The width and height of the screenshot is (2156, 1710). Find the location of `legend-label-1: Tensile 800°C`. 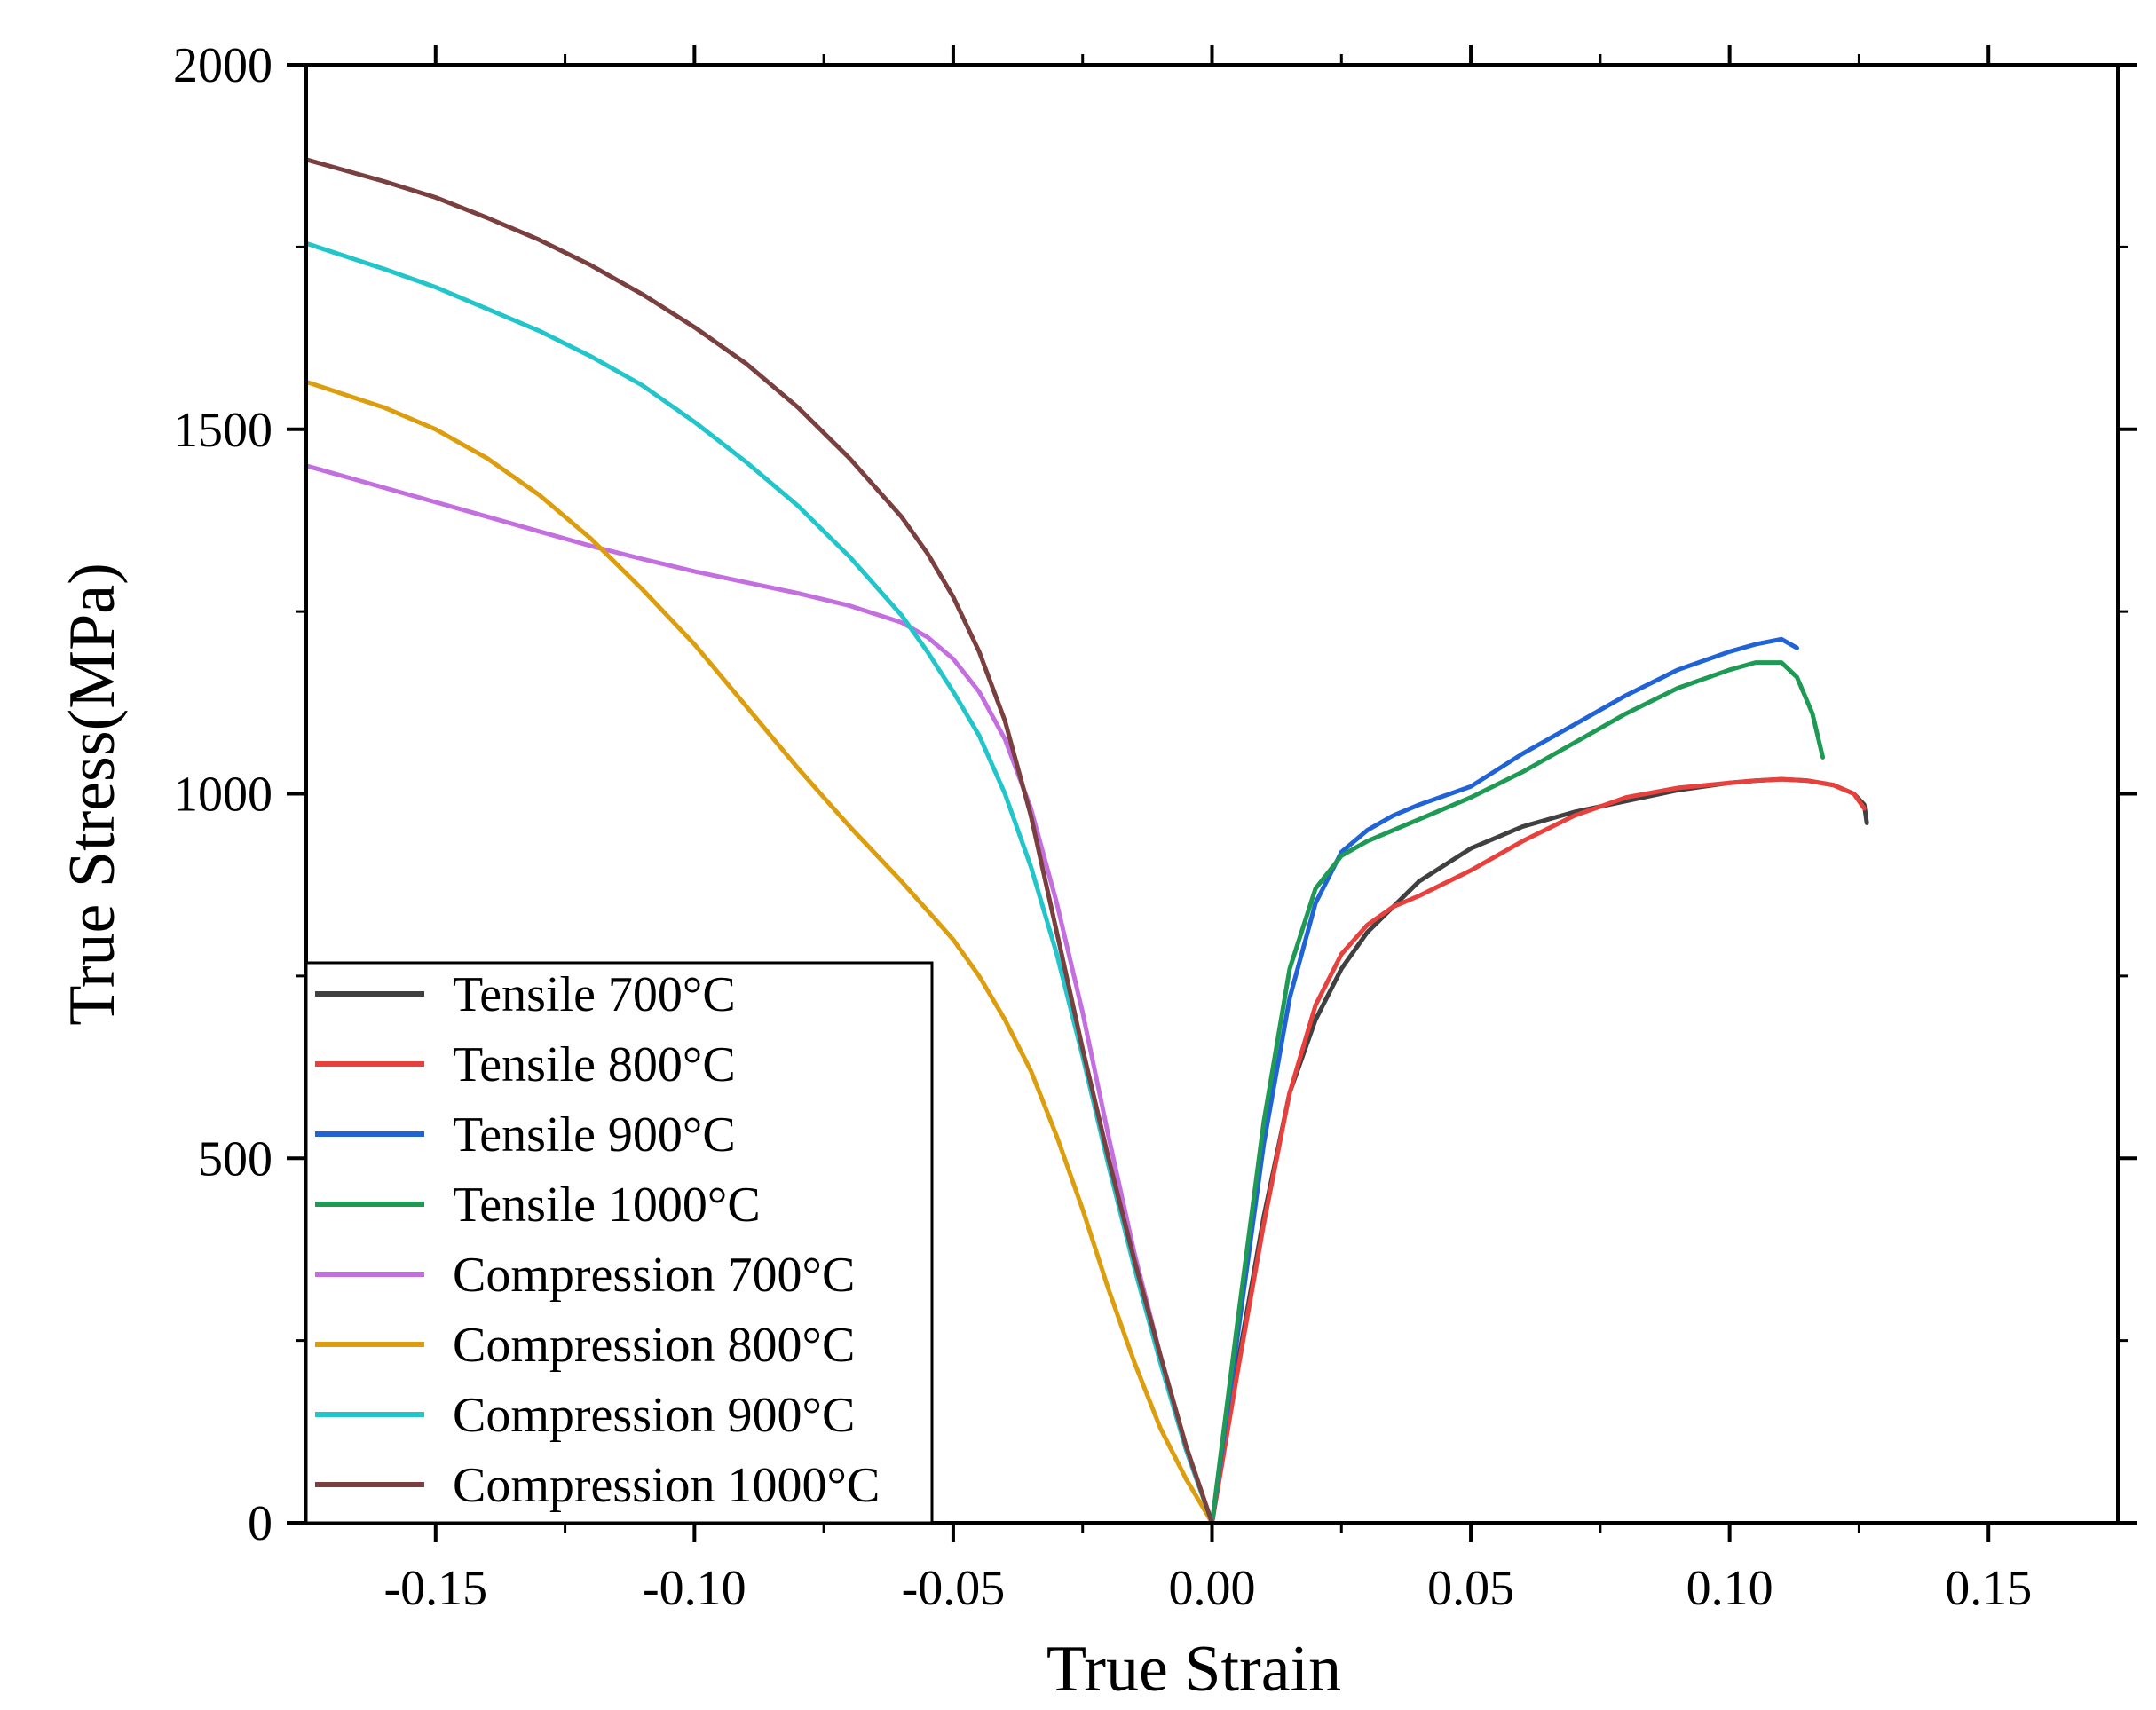

legend-label-1: Tensile 800°C is located at coordinates (594, 1064).